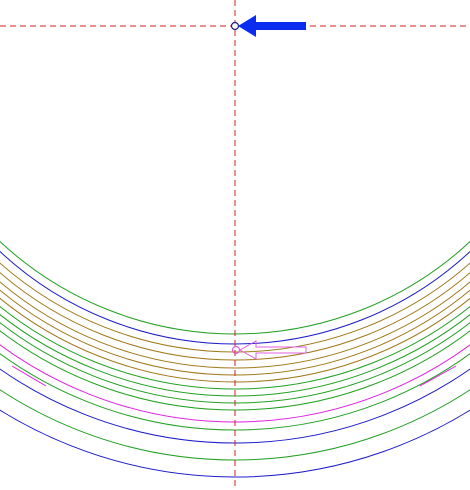  What do you see at coordinates (272, 350) in the screenshot?
I see `arrow-left-outline-icon` at bounding box center [272, 350].